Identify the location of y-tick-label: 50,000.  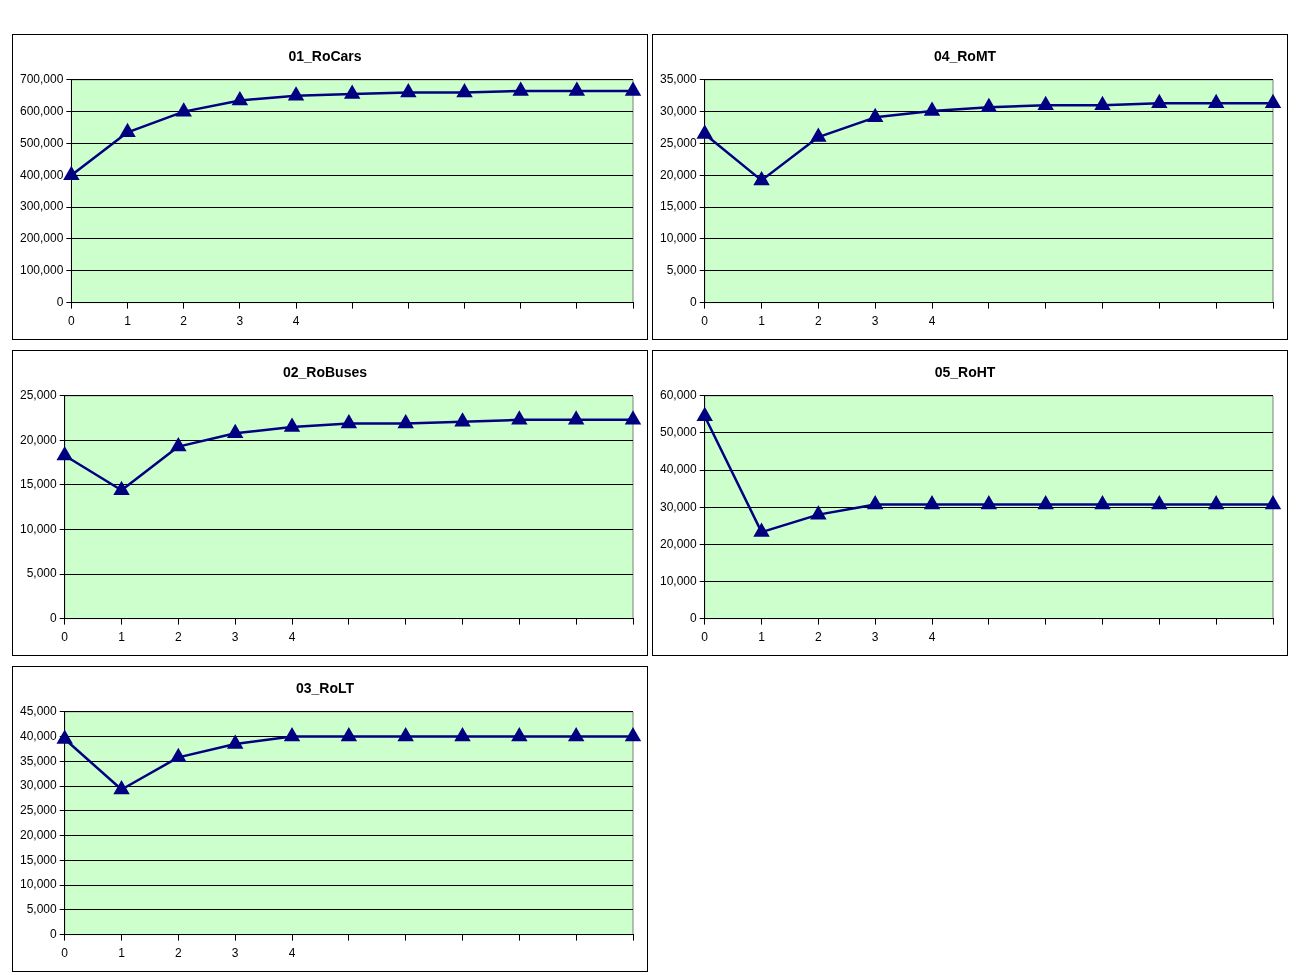
(679, 432).